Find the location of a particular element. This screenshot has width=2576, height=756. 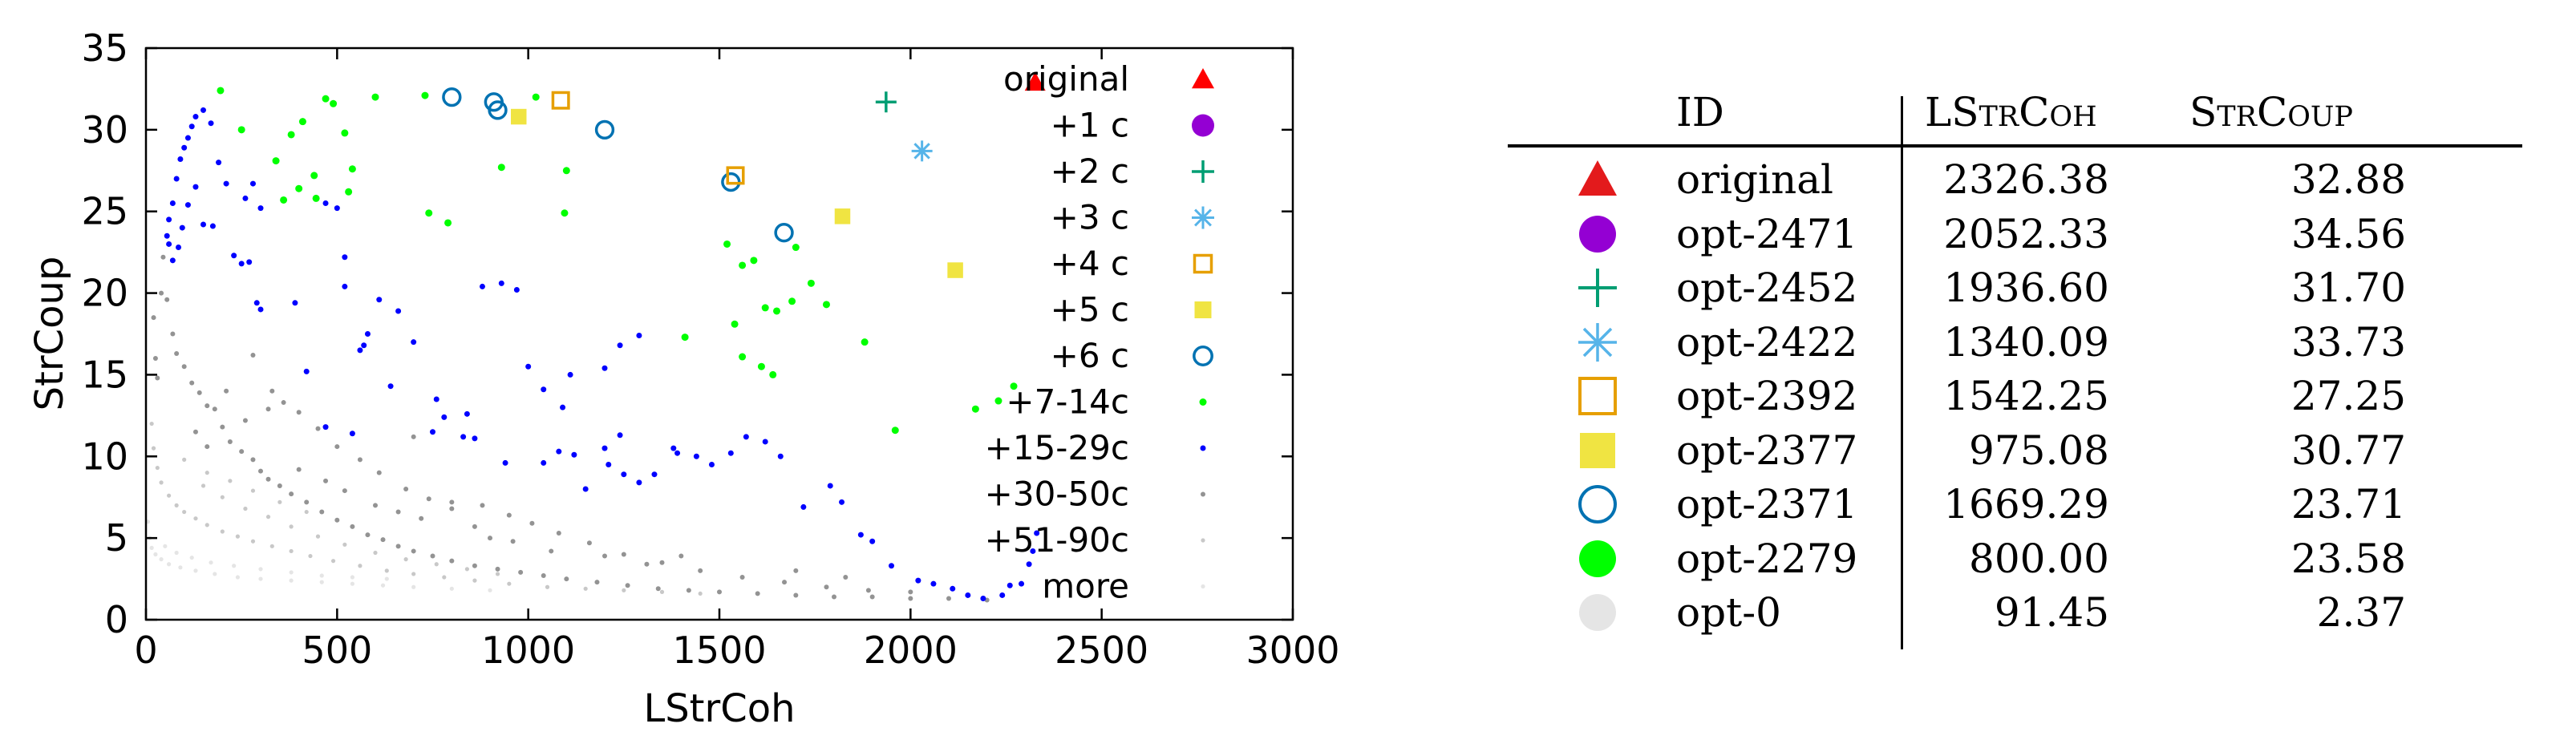

row-lstrcoh: 1340.09 is located at coordinates (2026, 342).